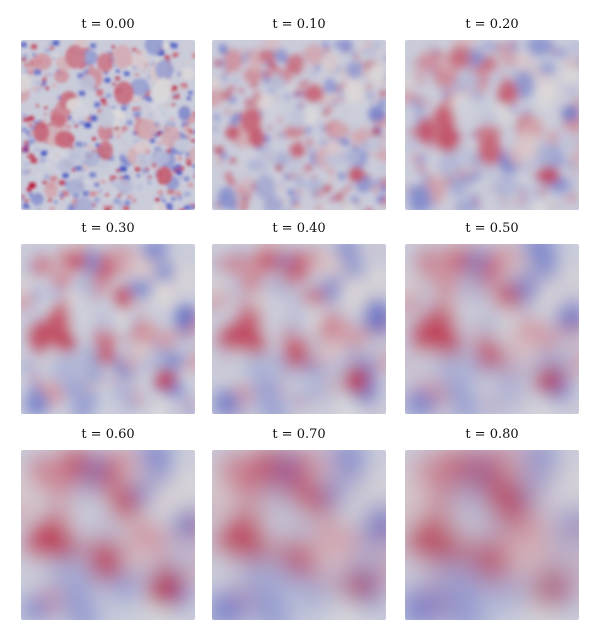  What do you see at coordinates (108, 228) in the screenshot?
I see `panel-title: t = 0.30` at bounding box center [108, 228].